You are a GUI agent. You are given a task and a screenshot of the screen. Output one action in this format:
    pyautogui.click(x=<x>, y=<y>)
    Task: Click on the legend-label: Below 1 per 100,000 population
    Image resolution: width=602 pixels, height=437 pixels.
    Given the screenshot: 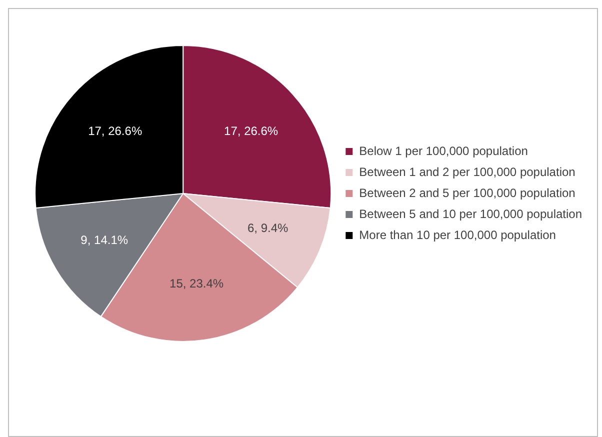 What is the action you would take?
    pyautogui.click(x=443, y=151)
    